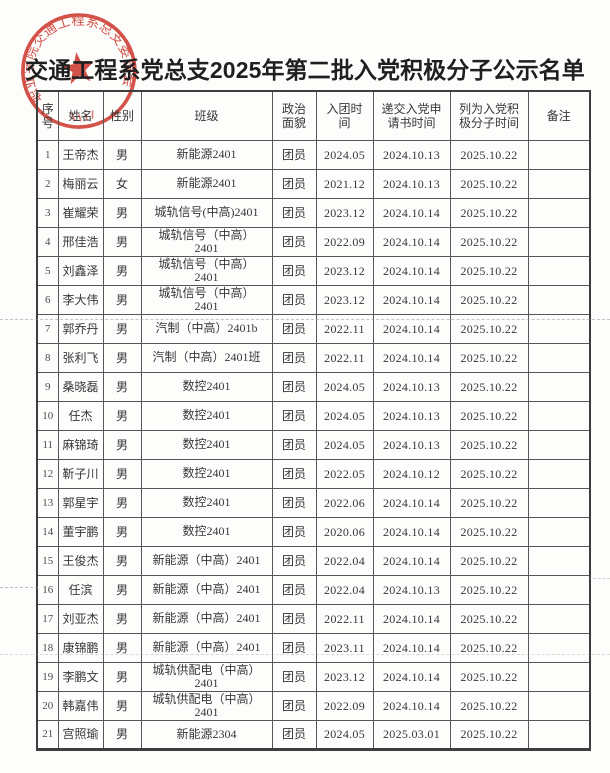 This screenshot has height=773, width=610. What do you see at coordinates (80, 299) in the screenshot?
I see `name-cell: 李大伟` at bounding box center [80, 299].